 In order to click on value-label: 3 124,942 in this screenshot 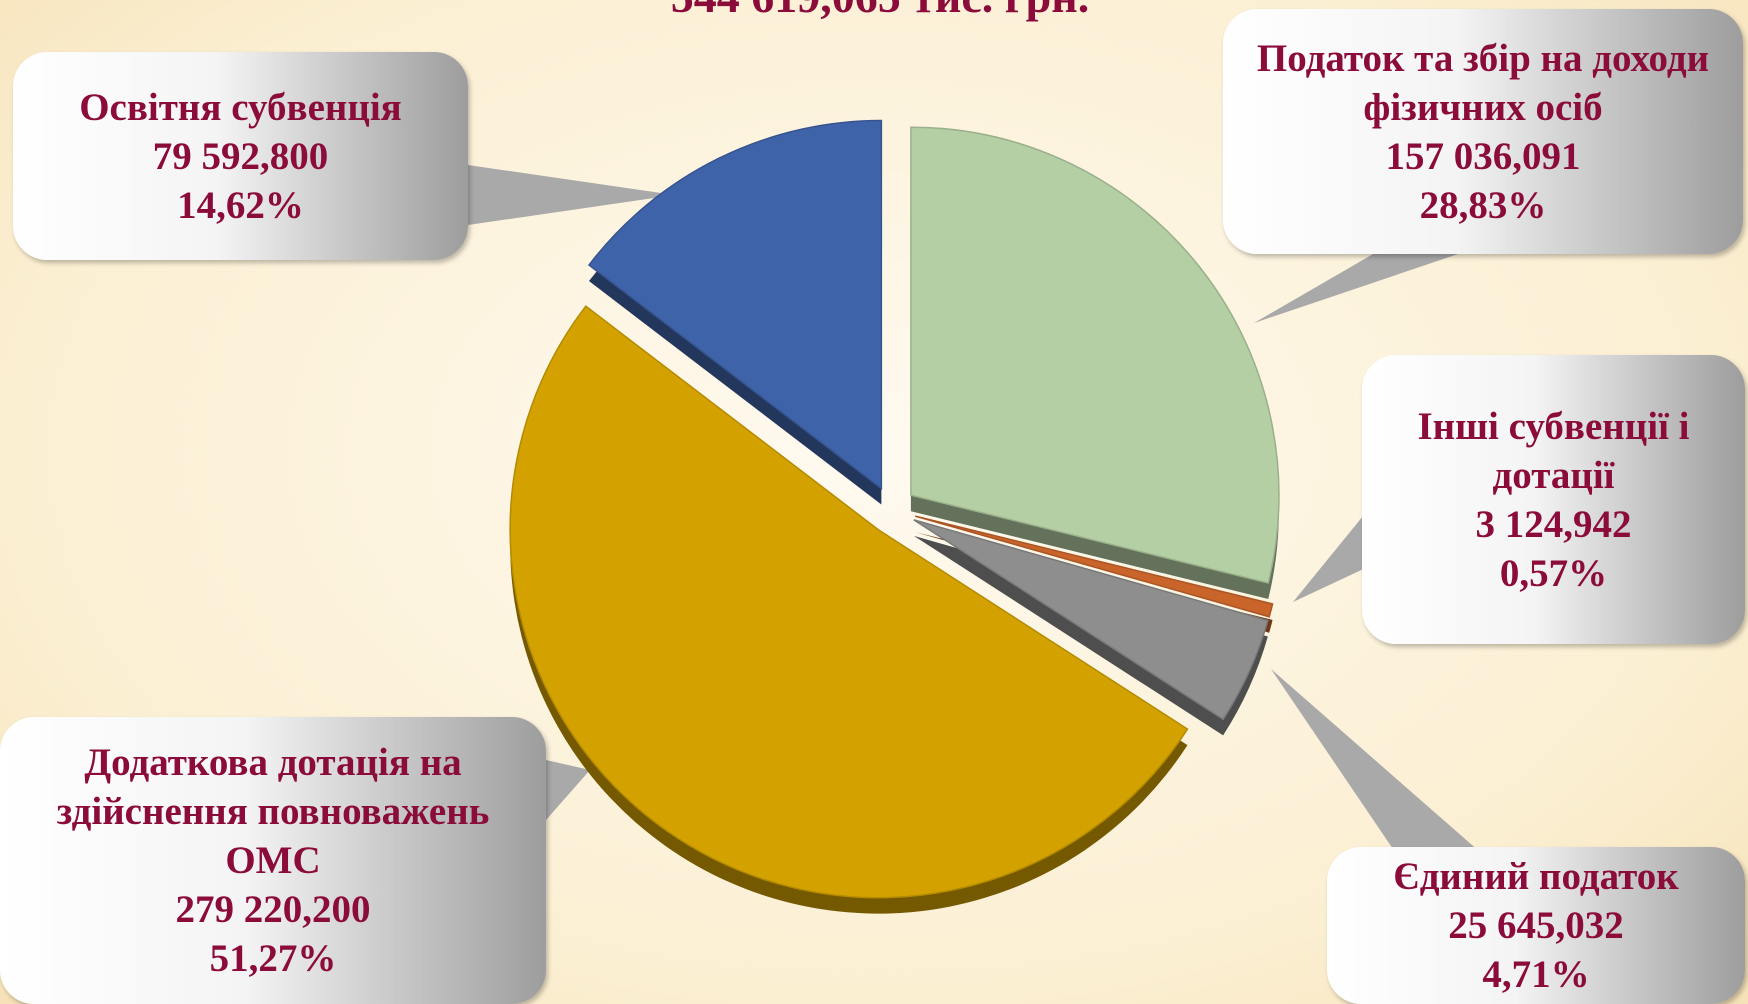, I will do `click(1553, 524)`.